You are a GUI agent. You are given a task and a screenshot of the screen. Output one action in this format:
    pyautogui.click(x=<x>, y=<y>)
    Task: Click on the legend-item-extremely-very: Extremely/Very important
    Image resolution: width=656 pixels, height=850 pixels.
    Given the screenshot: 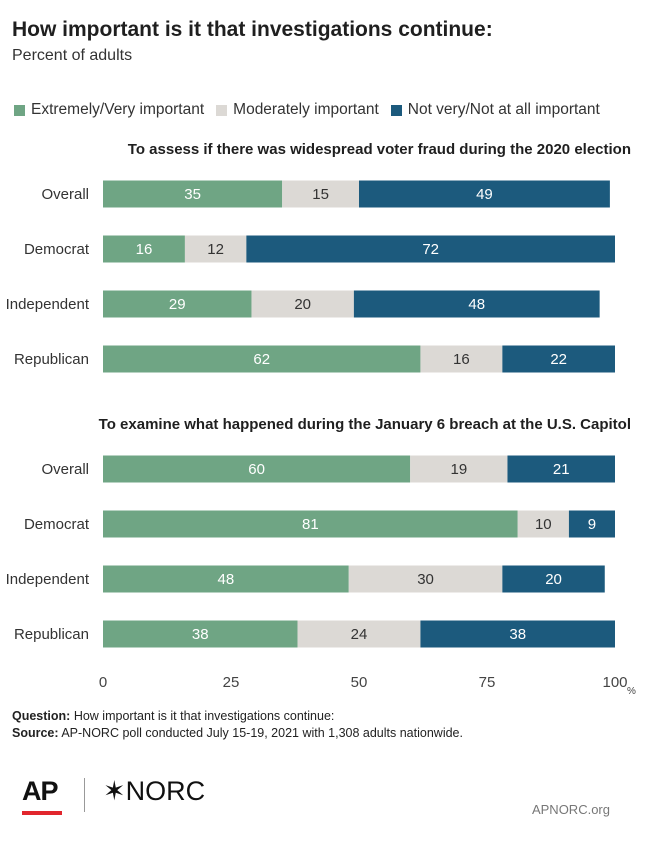 What is the action you would take?
    pyautogui.click(x=109, y=110)
    